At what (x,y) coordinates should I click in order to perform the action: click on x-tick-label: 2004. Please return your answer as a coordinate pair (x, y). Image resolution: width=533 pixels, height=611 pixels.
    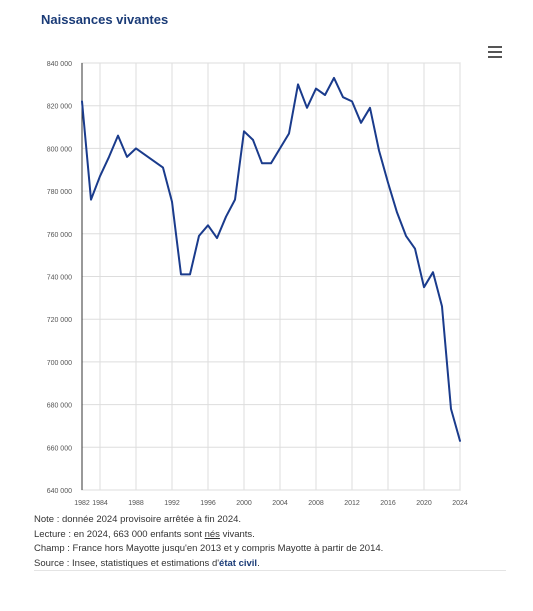
    Looking at the image, I should click on (280, 502).